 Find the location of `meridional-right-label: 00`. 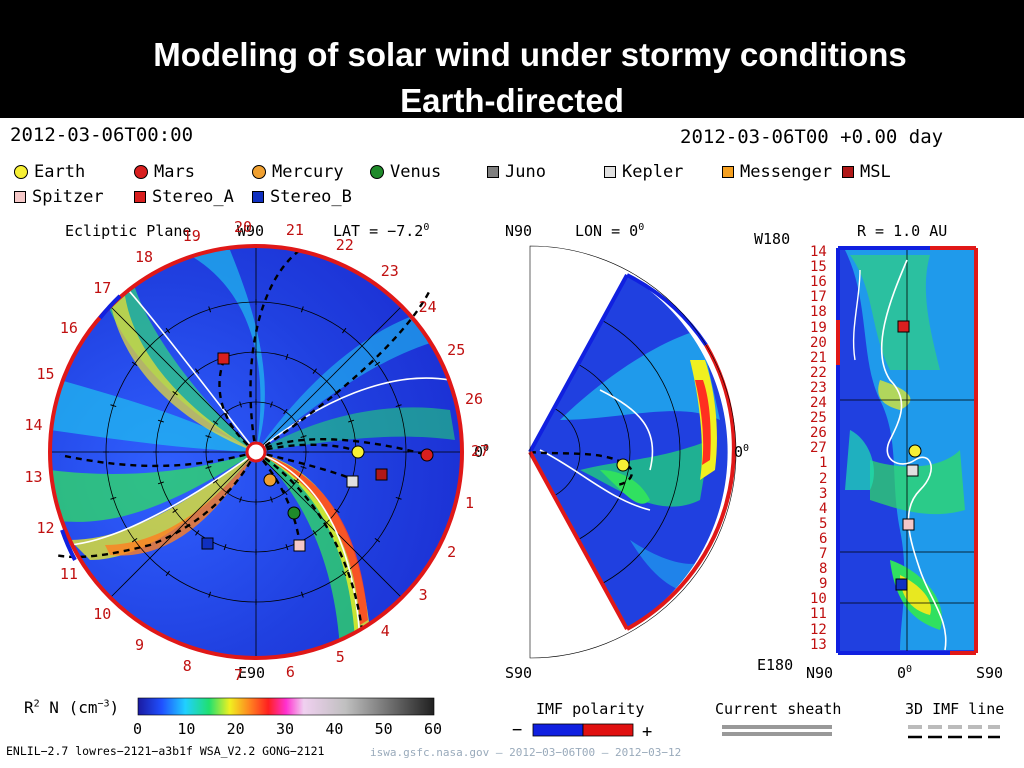

meridional-right-label: 00 is located at coordinates (742, 452).